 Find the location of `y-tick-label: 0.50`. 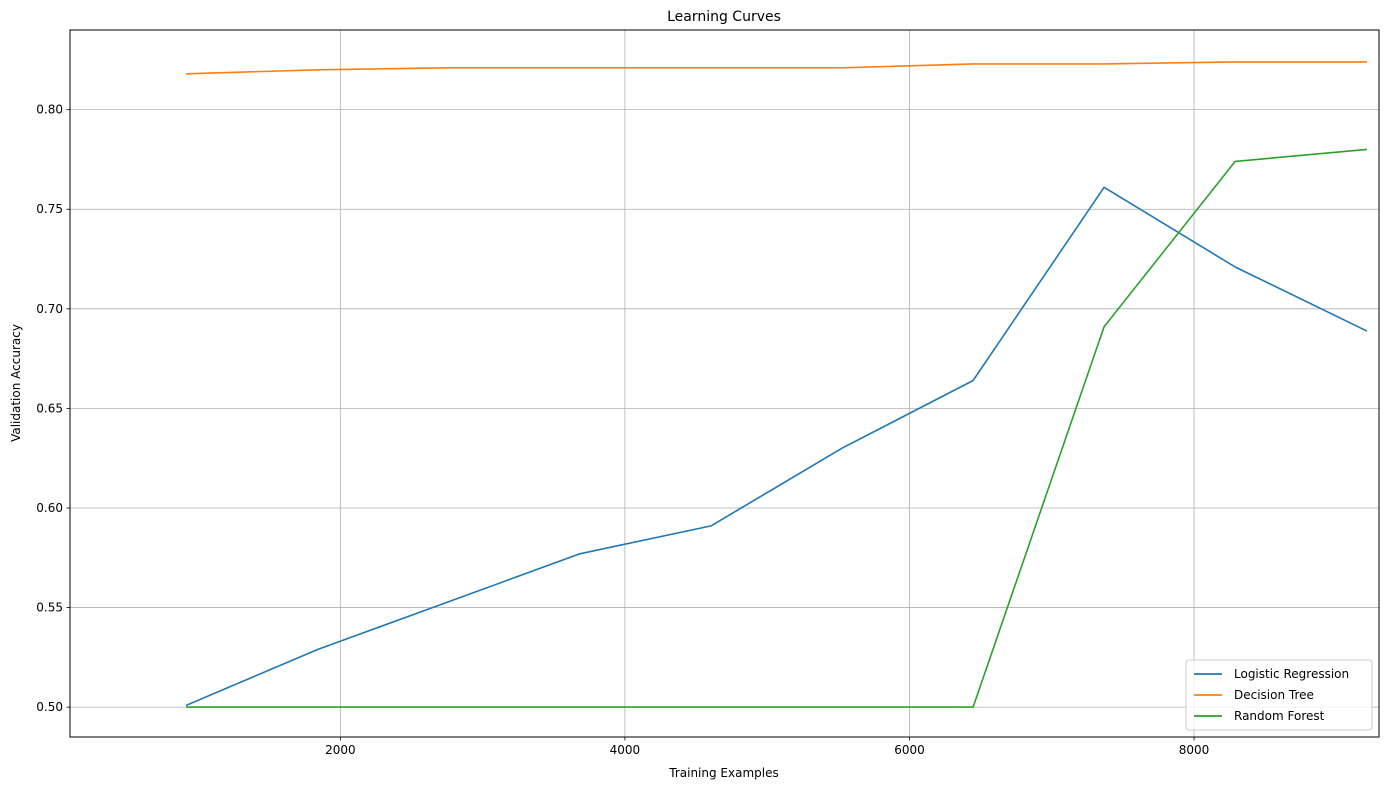

y-tick-label: 0.50 is located at coordinates (49, 707).